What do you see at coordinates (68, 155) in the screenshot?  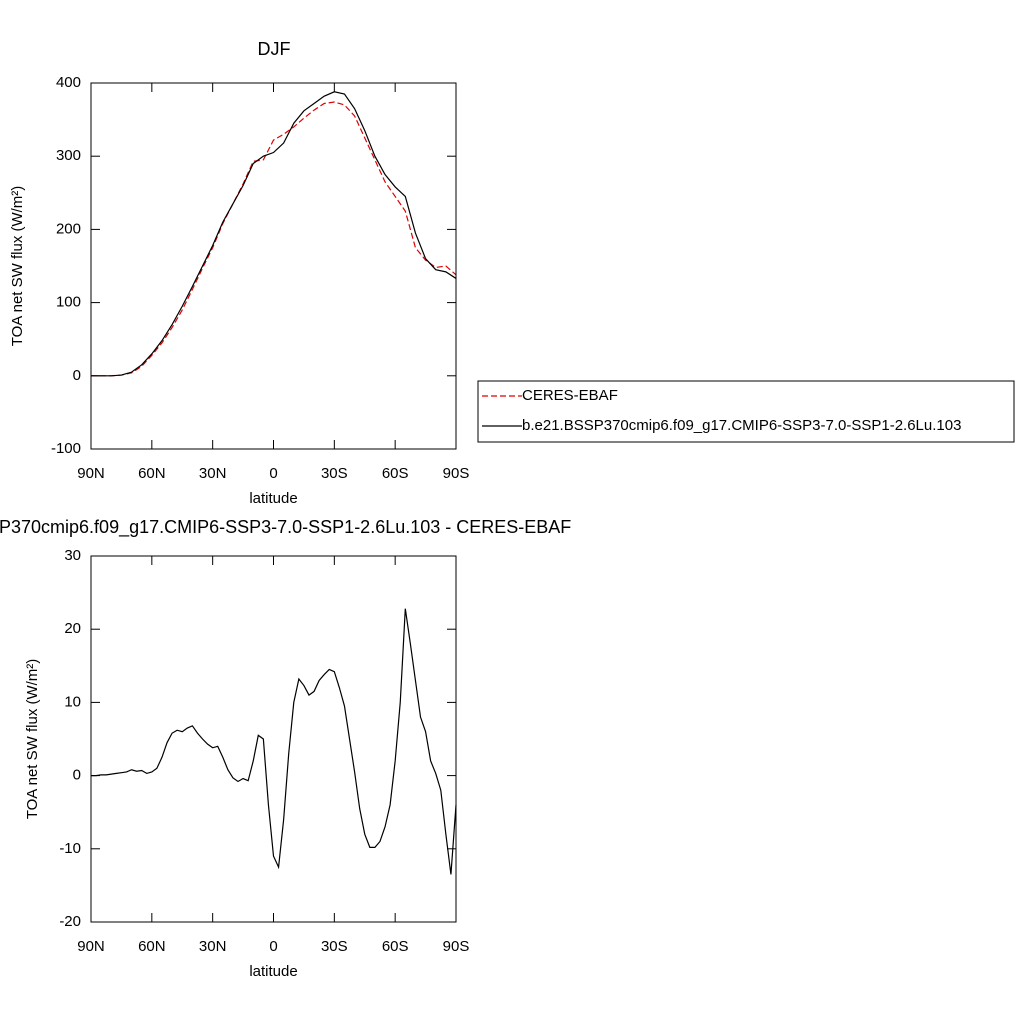 I see `y-tick-label: 300` at bounding box center [68, 155].